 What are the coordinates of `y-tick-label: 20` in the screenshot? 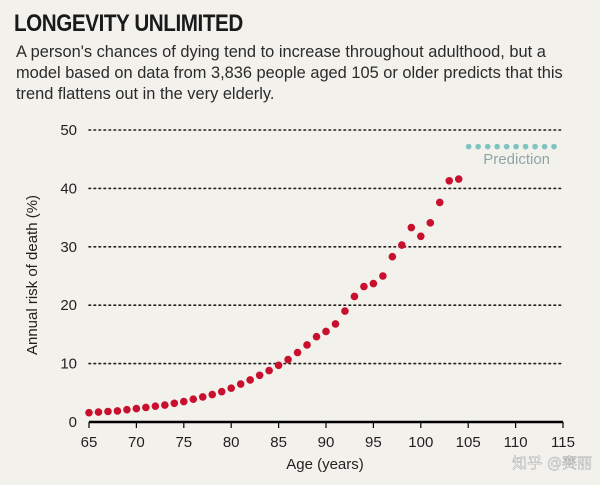 It's located at (68, 305).